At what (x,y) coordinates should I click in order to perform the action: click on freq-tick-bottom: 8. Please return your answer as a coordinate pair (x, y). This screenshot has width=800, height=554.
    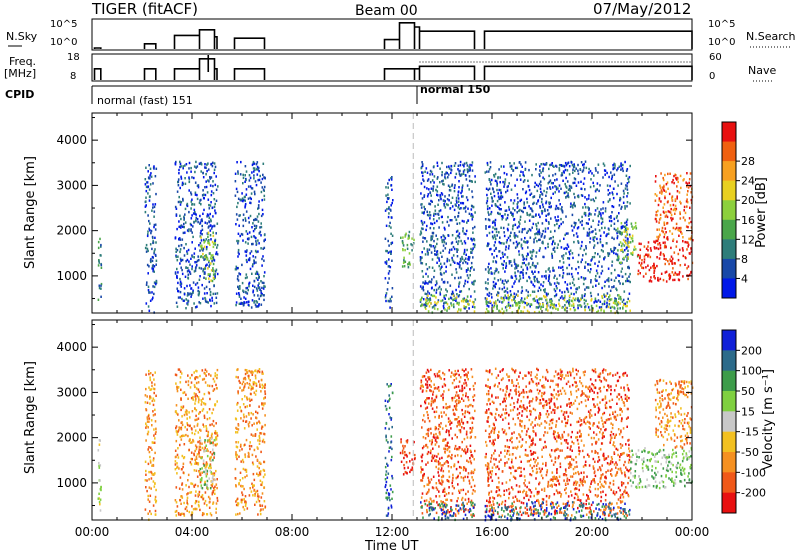
    Looking at the image, I should click on (73, 76).